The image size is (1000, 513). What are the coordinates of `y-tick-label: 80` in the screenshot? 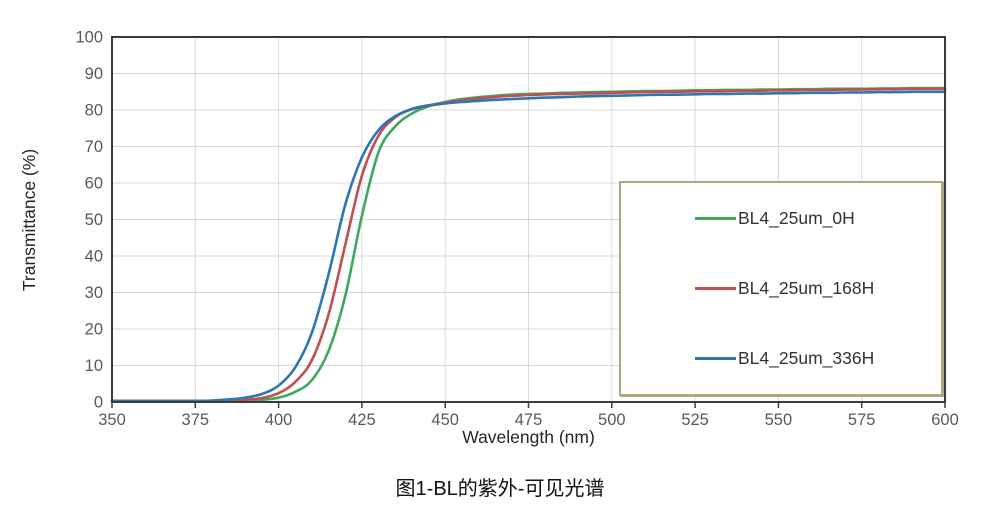 It's located at (94, 111).